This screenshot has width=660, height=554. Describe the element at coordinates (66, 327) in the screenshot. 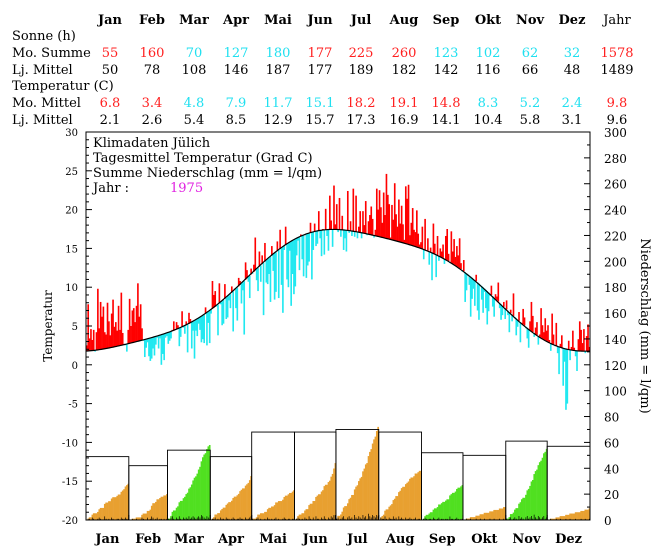

I see `left-axis: 30 25 20 15 10 5 0 -5 -10 -15 -20 Temperatur` at that location.